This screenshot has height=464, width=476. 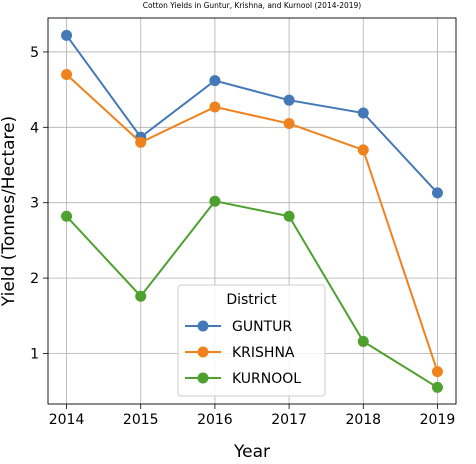 I want to click on y-tick-label: 1, so click(x=34, y=354).